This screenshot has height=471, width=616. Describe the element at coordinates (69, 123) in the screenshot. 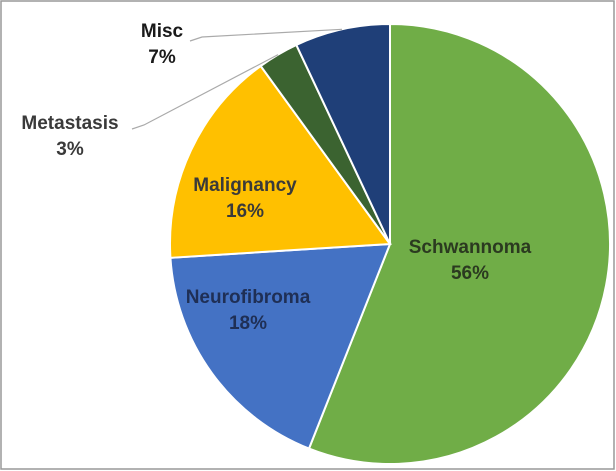

I see `slice-label: Metastasis` at that location.